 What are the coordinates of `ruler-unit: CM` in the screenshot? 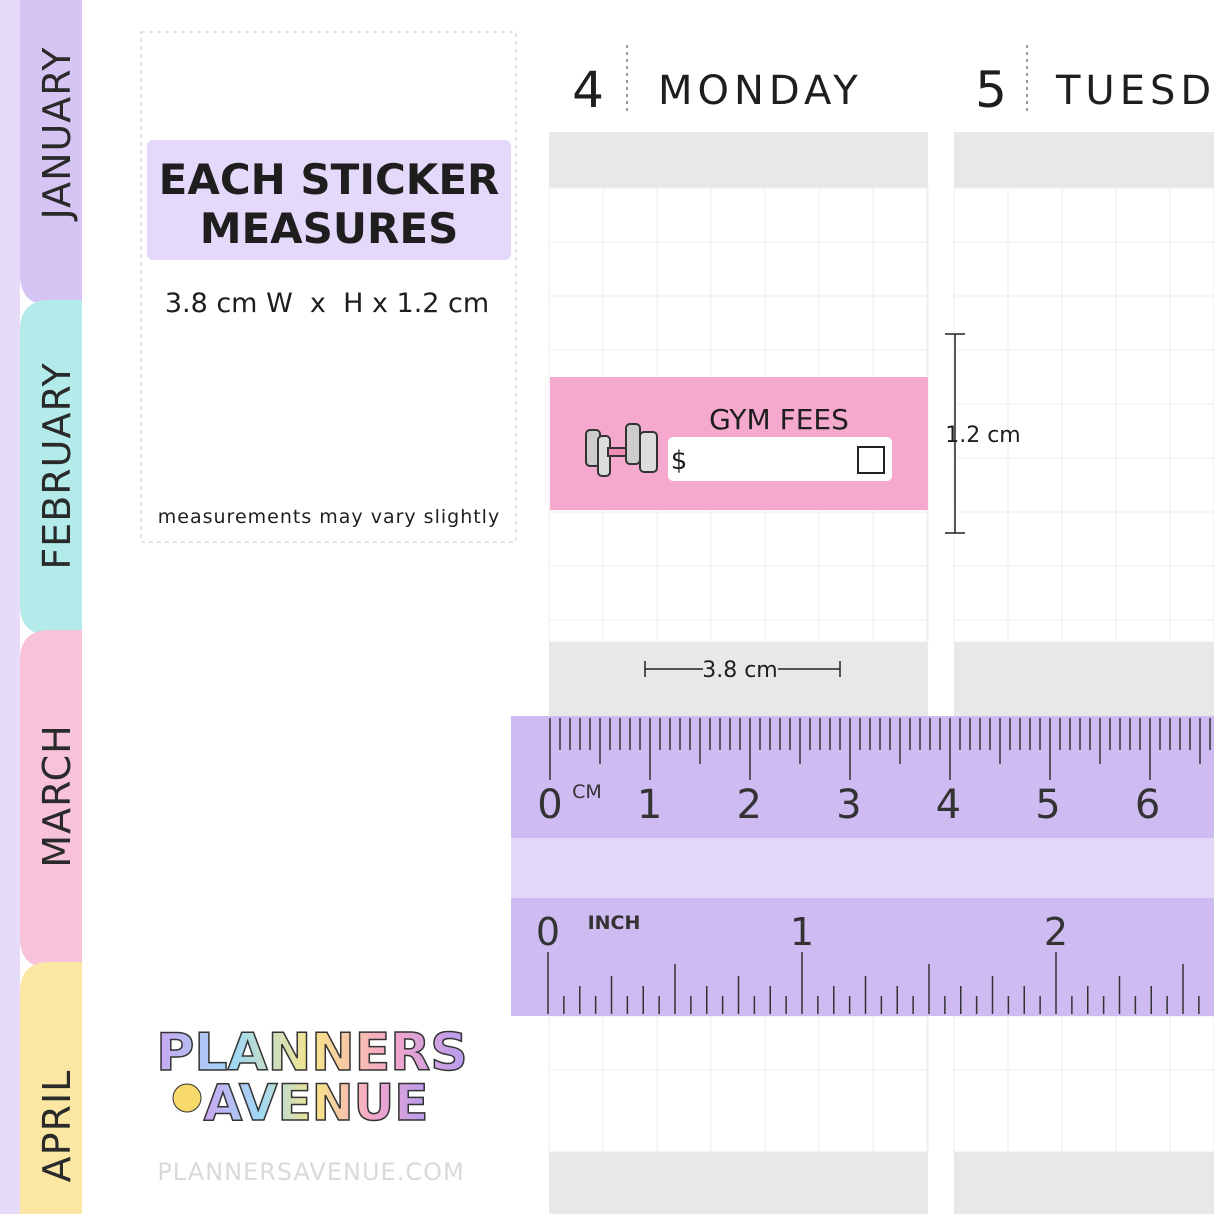 It's located at (587, 792).